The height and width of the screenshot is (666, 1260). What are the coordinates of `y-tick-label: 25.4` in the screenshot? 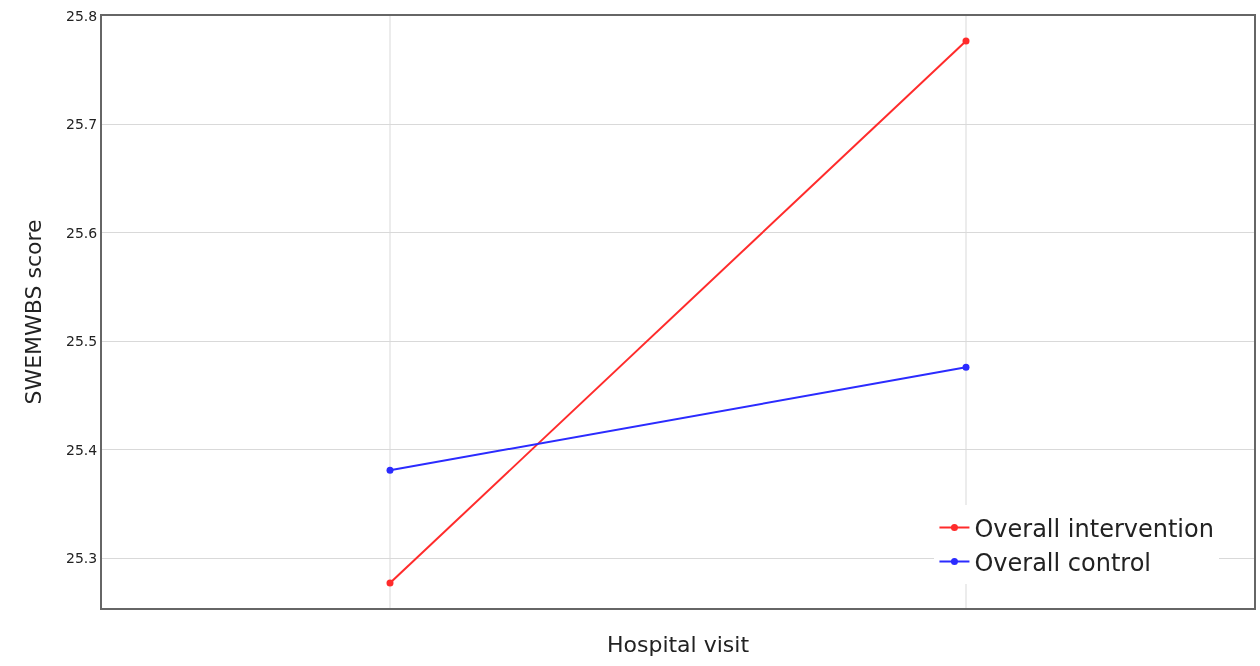 It's located at (82, 449).